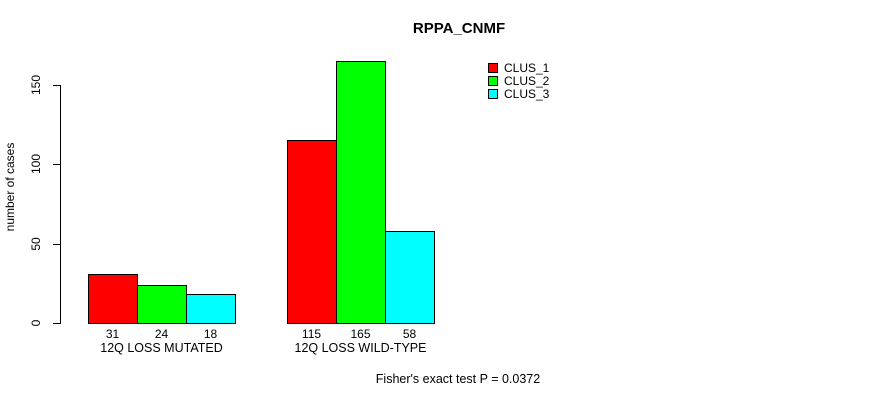  I want to click on category-label: 12Q LOSS WILD-TYPE, so click(360, 348).